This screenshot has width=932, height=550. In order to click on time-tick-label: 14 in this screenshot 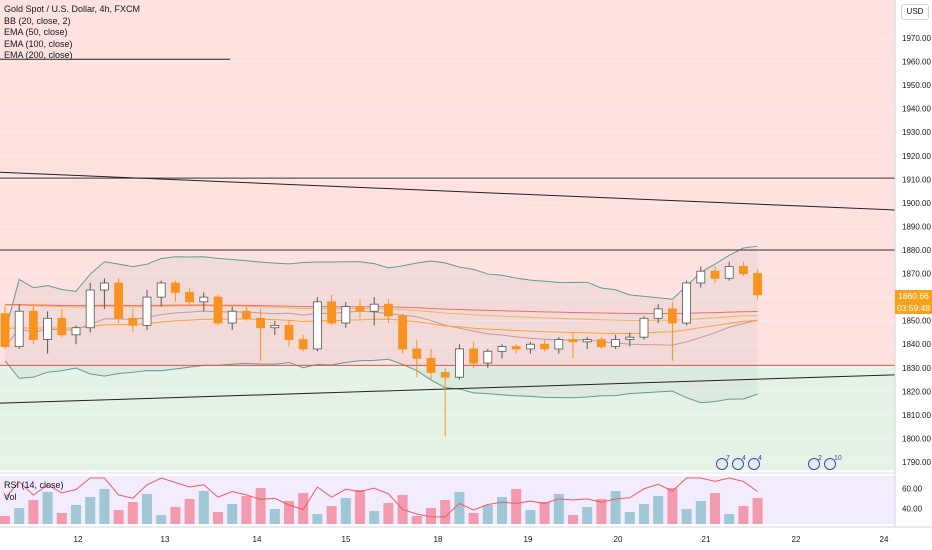, I will do `click(257, 539)`.